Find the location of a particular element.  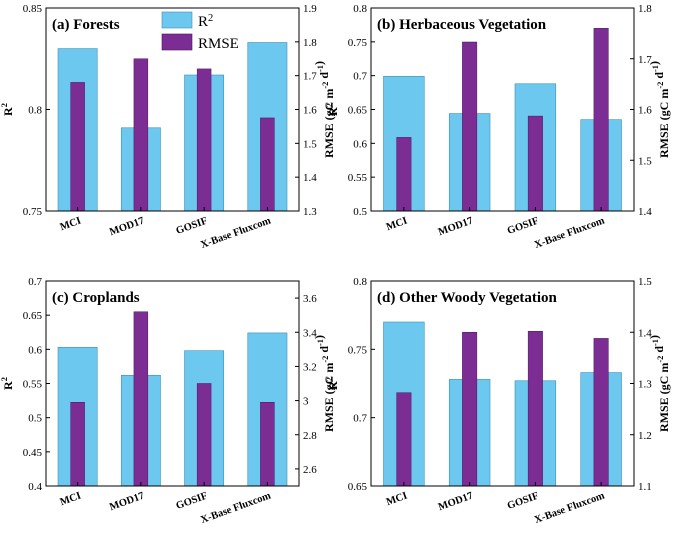

right-tick-label: 3.4 is located at coordinates (310, 333).